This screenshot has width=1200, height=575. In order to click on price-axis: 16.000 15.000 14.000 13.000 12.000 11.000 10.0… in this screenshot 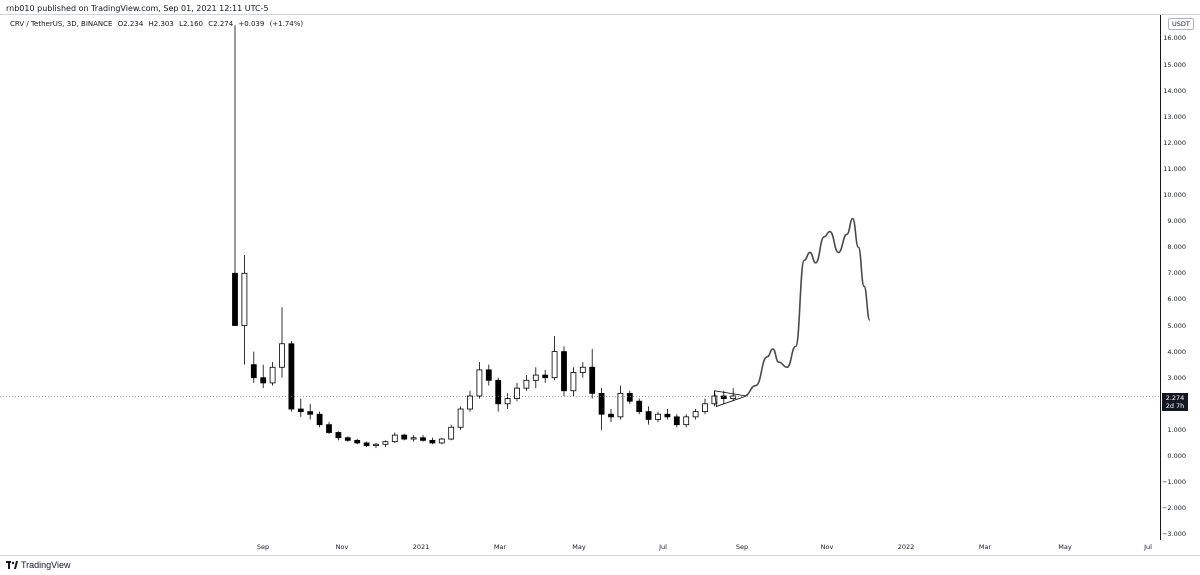, I will do `click(1181, 277)`.